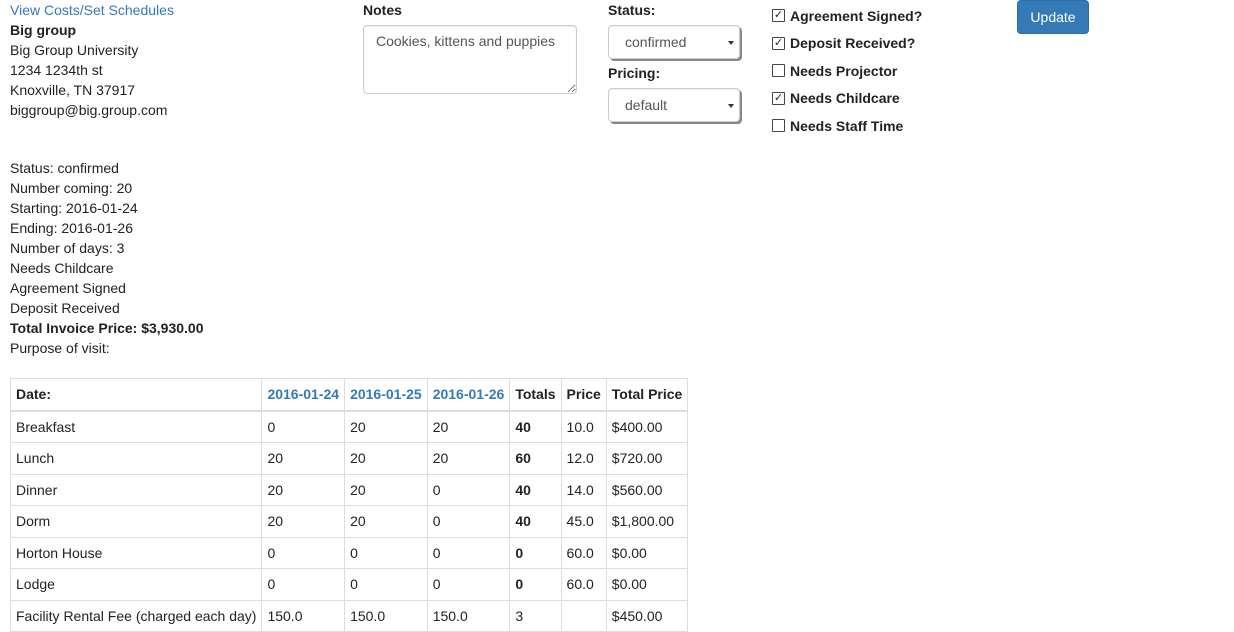 This screenshot has width=1234, height=632. What do you see at coordinates (778, 98) in the screenshot?
I see `checkbox-needs-childcare: ✓` at bounding box center [778, 98].